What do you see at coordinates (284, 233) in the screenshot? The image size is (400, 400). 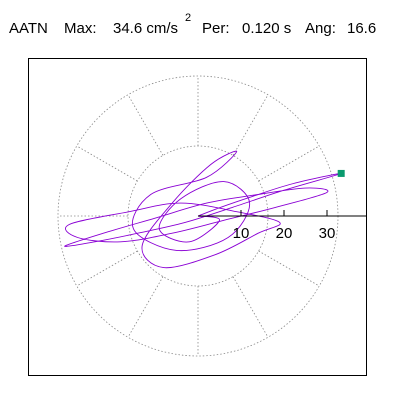 I see `tick-label-20: 20` at bounding box center [284, 233].